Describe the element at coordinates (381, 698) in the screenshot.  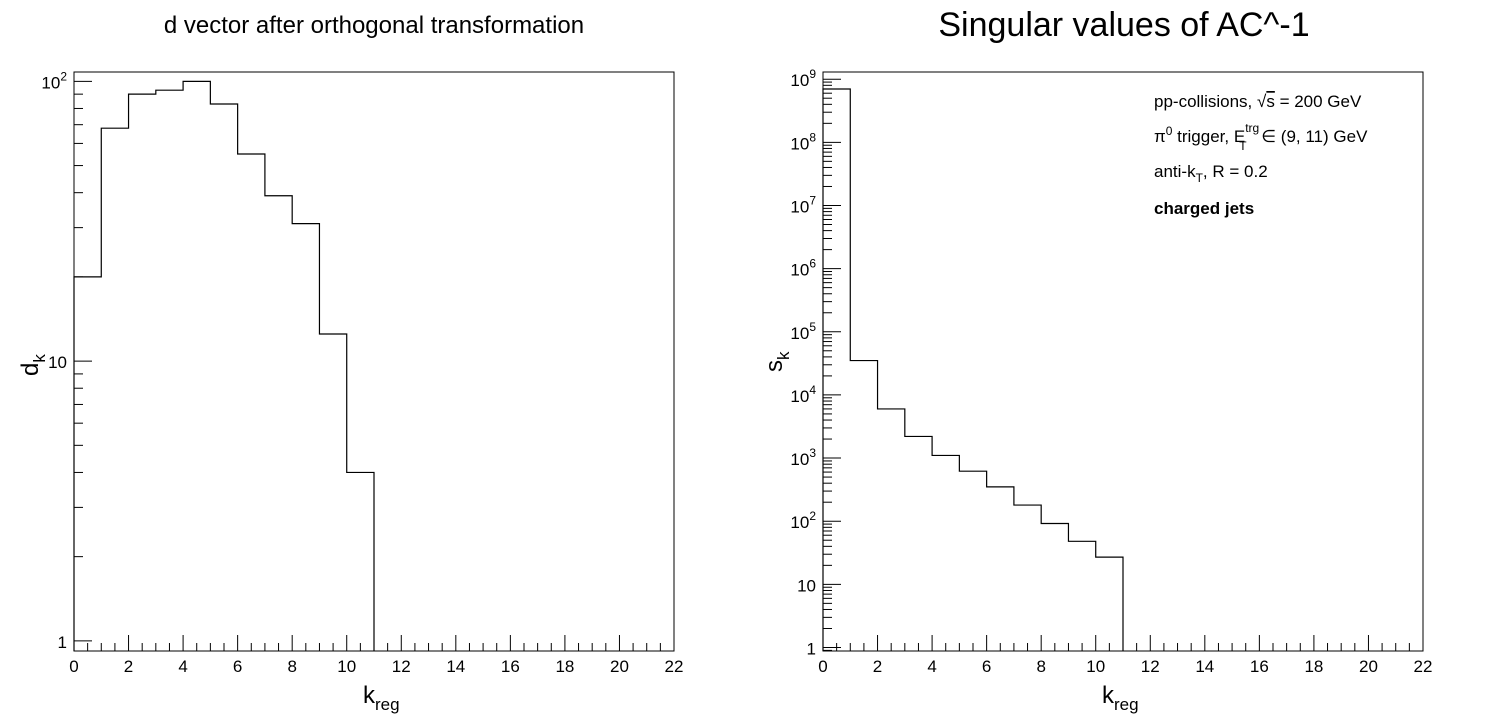
I see `left-x-axis-label: kreg` at that location.